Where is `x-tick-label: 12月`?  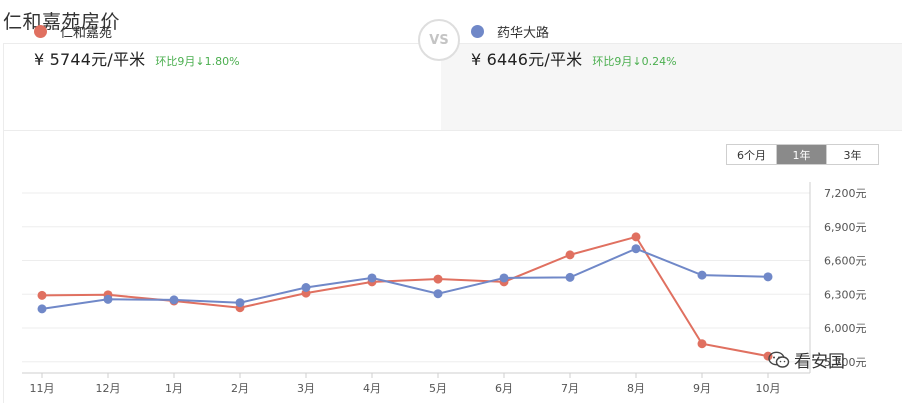
x-tick-label: 12月 is located at coordinates (108, 388).